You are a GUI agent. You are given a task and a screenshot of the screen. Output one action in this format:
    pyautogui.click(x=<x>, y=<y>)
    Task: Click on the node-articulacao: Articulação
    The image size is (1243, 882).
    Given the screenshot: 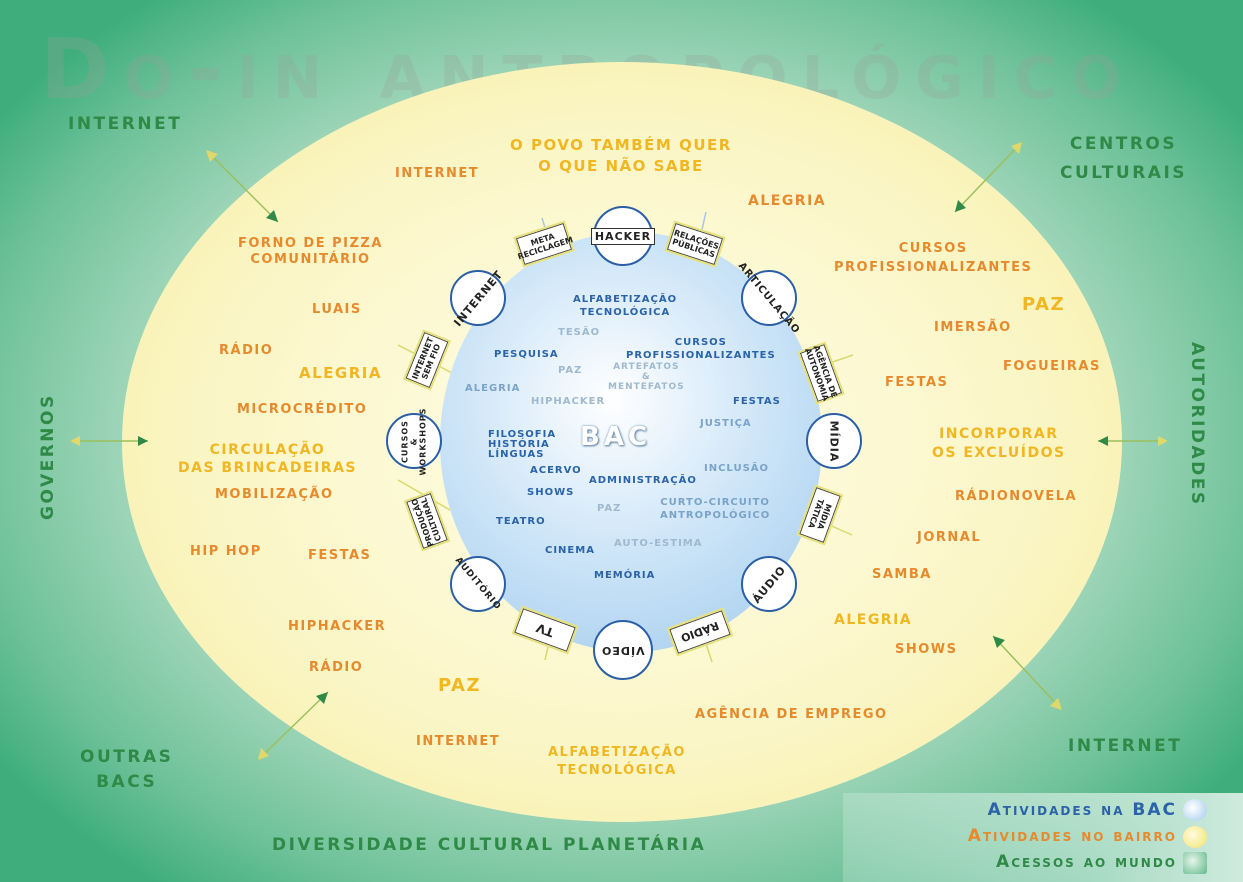 What is the action you would take?
    pyautogui.click(x=769, y=298)
    